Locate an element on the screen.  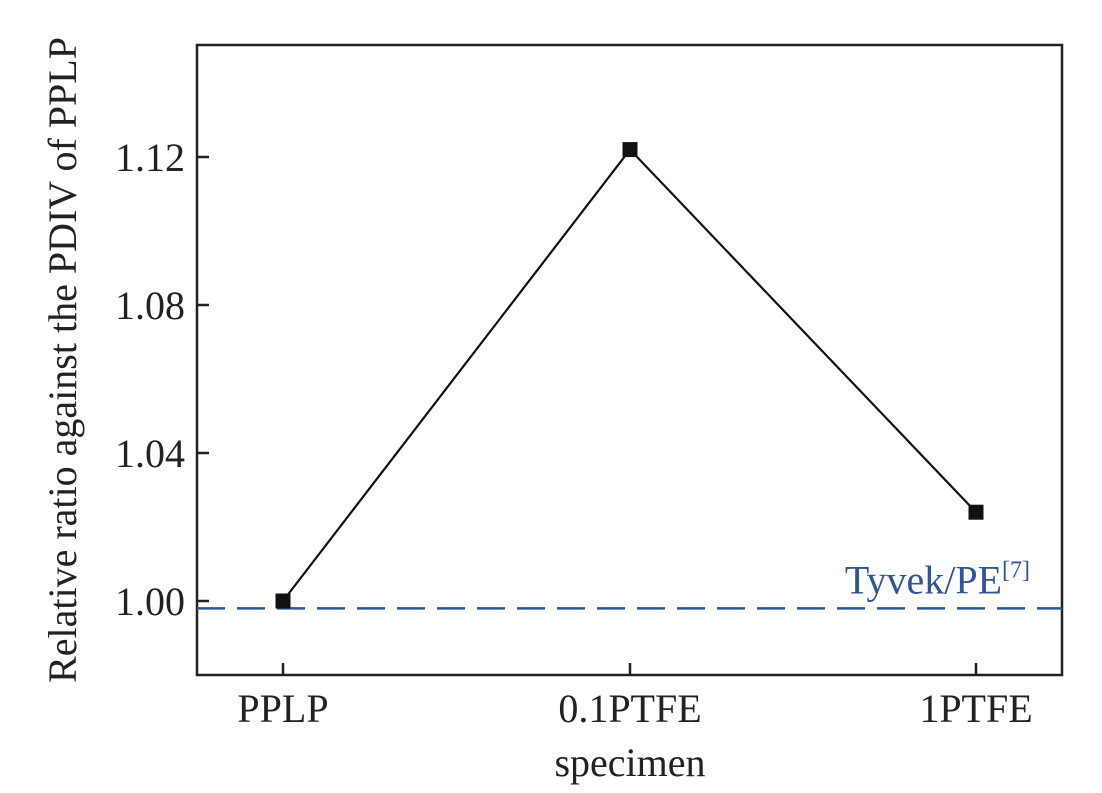
y-axis-label: Relative ratio against the PDIV of PPLP is located at coordinates (62, 360).